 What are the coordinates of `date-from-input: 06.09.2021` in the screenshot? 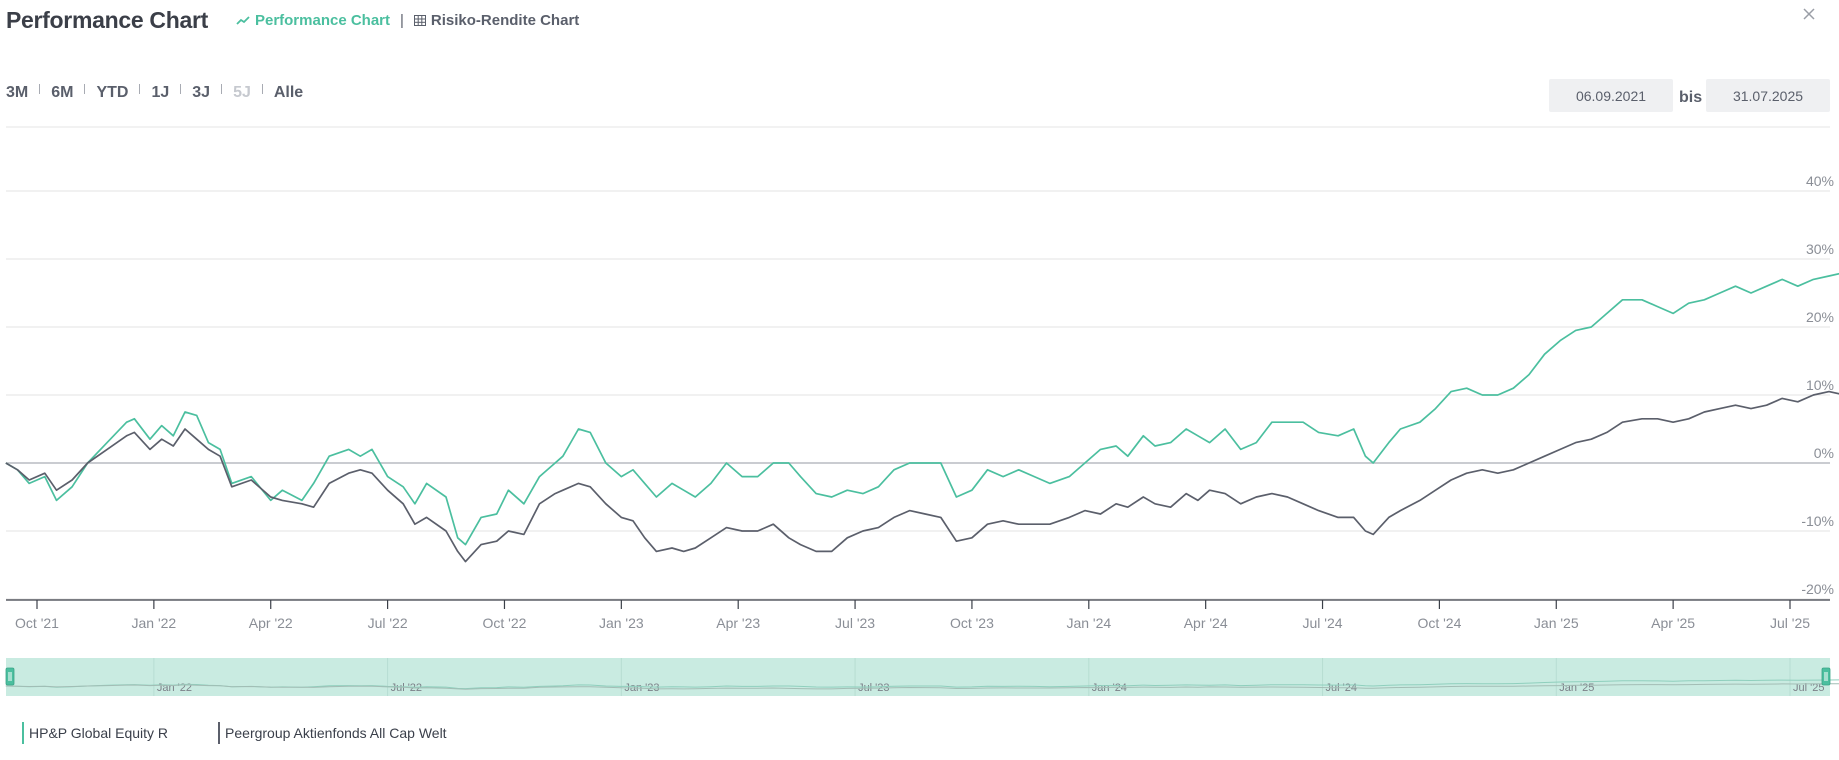 It's located at (1611, 95).